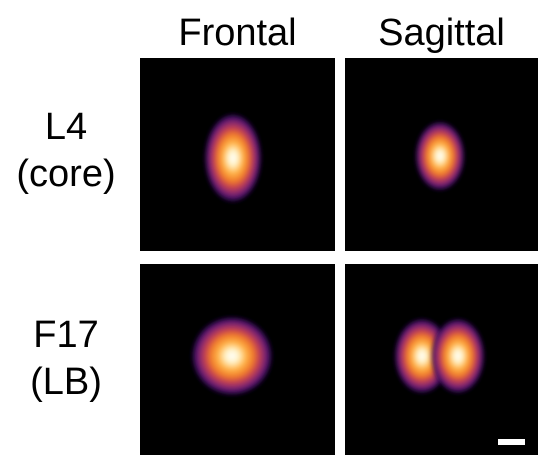  Describe the element at coordinates (441, 33) in the screenshot. I see `column-header-sagittal: Sagittal` at that location.